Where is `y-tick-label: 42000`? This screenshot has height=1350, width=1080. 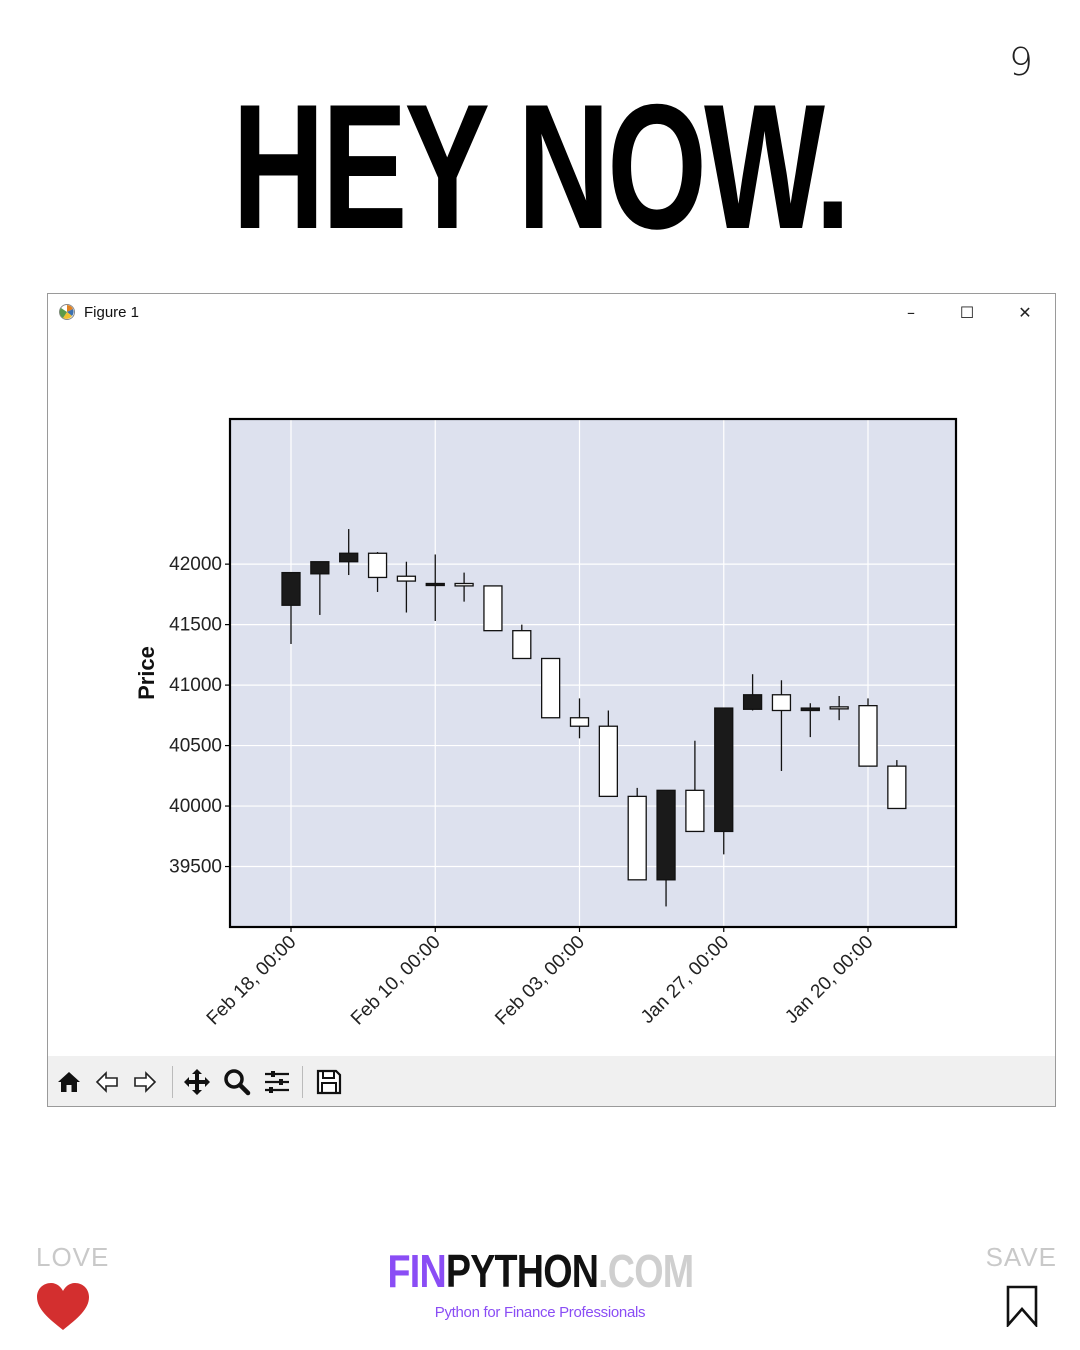 y-tick-label: 42000 is located at coordinates (195, 564).